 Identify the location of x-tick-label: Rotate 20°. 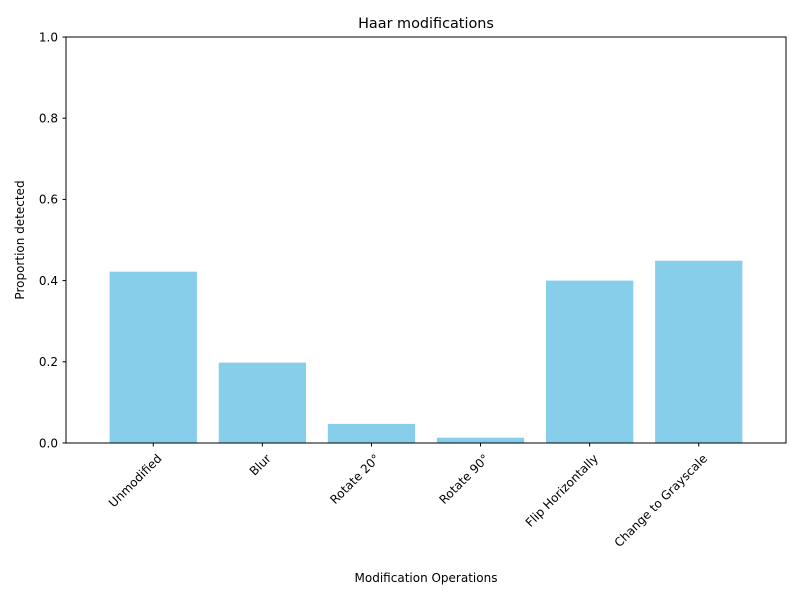
(354, 478).